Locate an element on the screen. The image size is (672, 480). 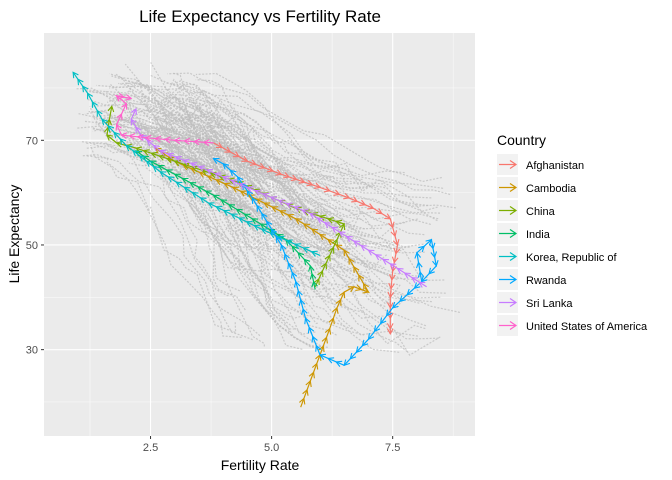
series-india is located at coordinates (226, 220).